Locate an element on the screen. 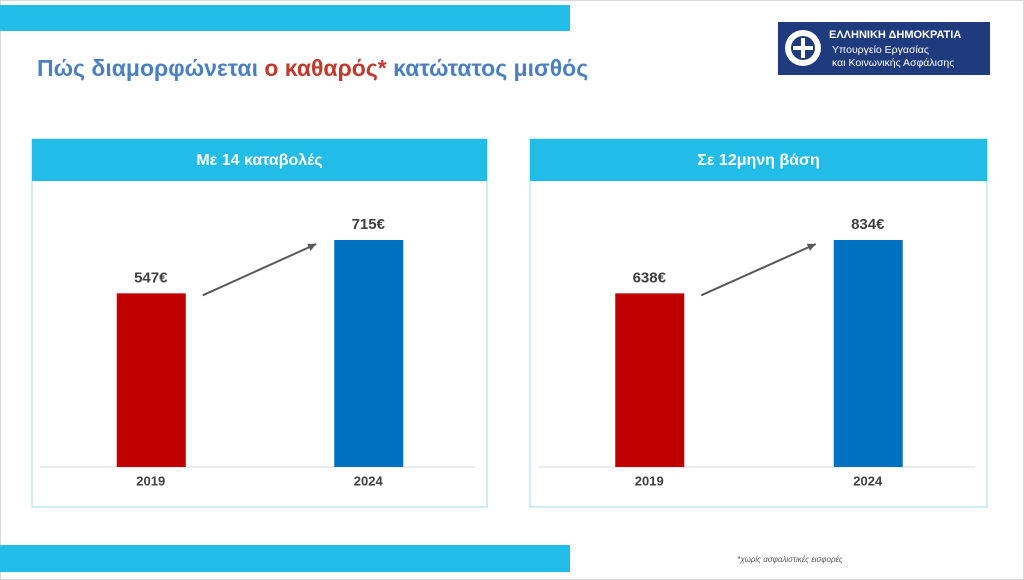 Image resolution: width=1024 pixels, height=580 pixels. title-part: Πώς διαμορφώνεται is located at coordinates (150, 68).